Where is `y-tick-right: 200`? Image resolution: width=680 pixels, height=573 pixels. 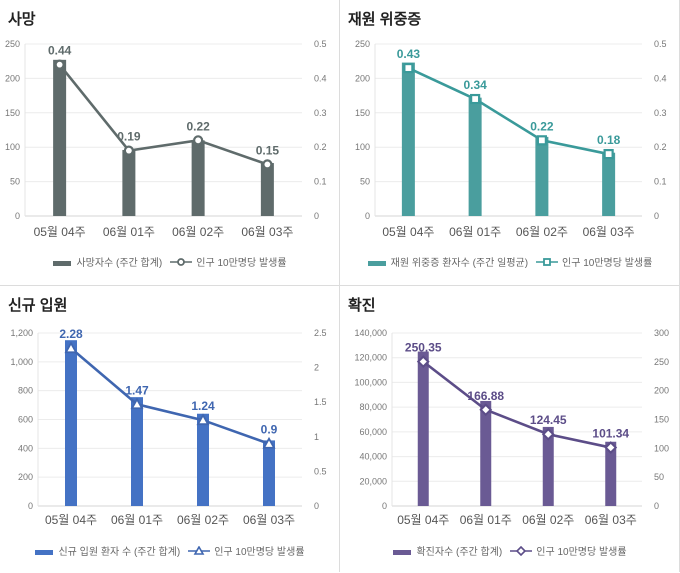 y-tick-right: 200 is located at coordinates (661, 391).